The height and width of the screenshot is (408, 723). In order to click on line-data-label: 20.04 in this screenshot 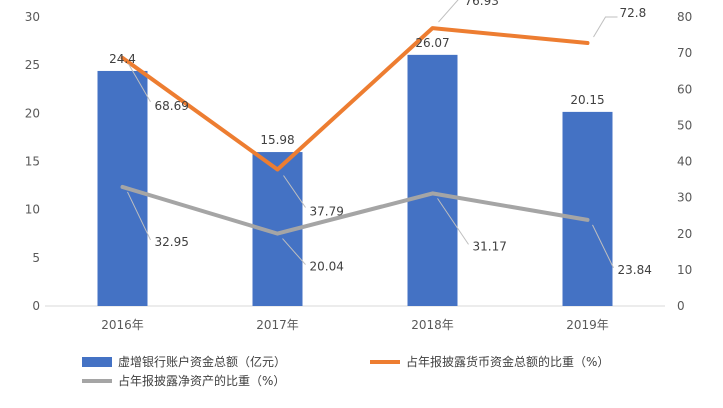, I will do `click(327, 267)`.